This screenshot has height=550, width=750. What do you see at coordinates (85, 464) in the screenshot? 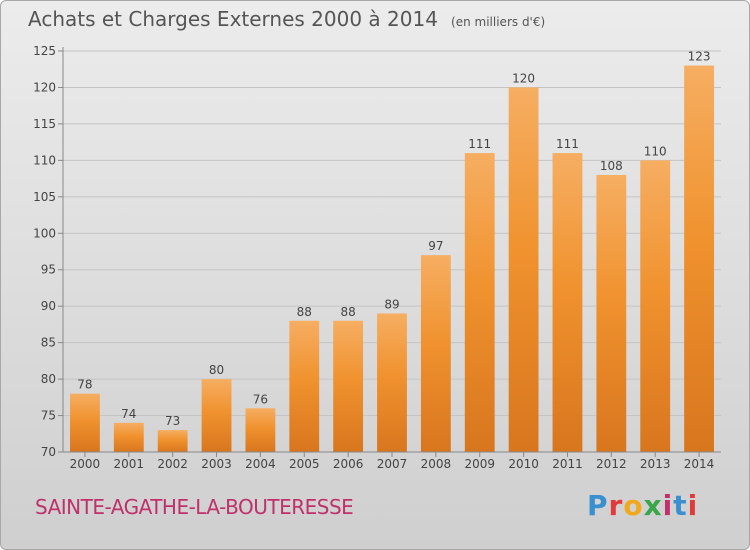
I see `x-tick-label: 2000` at bounding box center [85, 464].